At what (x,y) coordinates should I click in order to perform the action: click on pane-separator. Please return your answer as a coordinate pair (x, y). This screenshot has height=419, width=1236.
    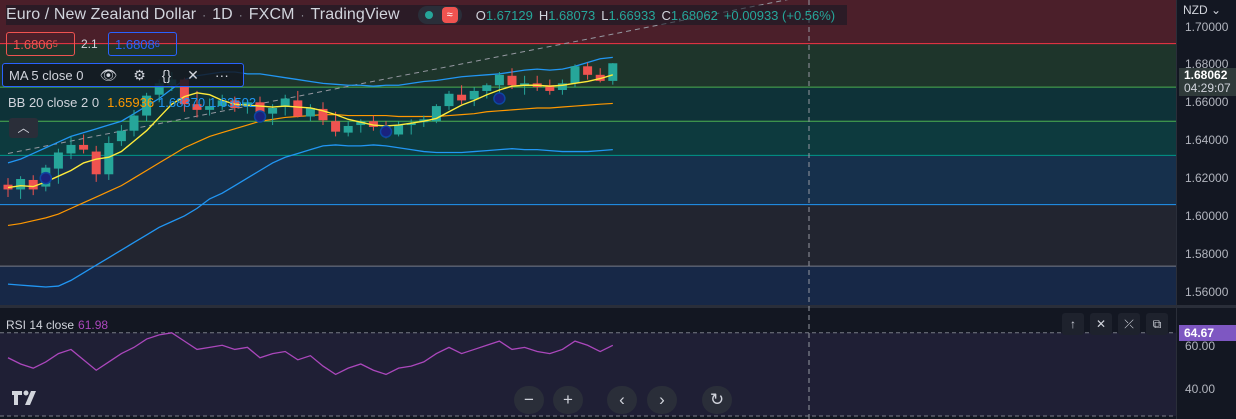
    Looking at the image, I should click on (618, 306).